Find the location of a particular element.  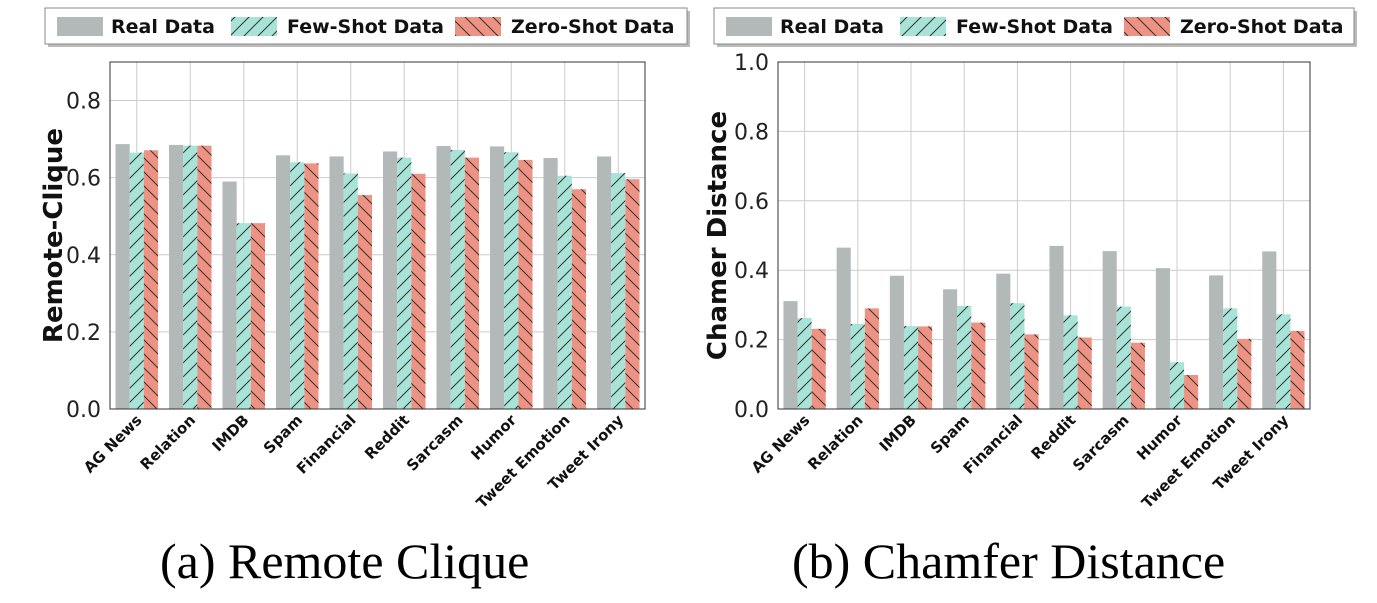

bar-real-data-tweet-irony is located at coordinates (1269, 330).